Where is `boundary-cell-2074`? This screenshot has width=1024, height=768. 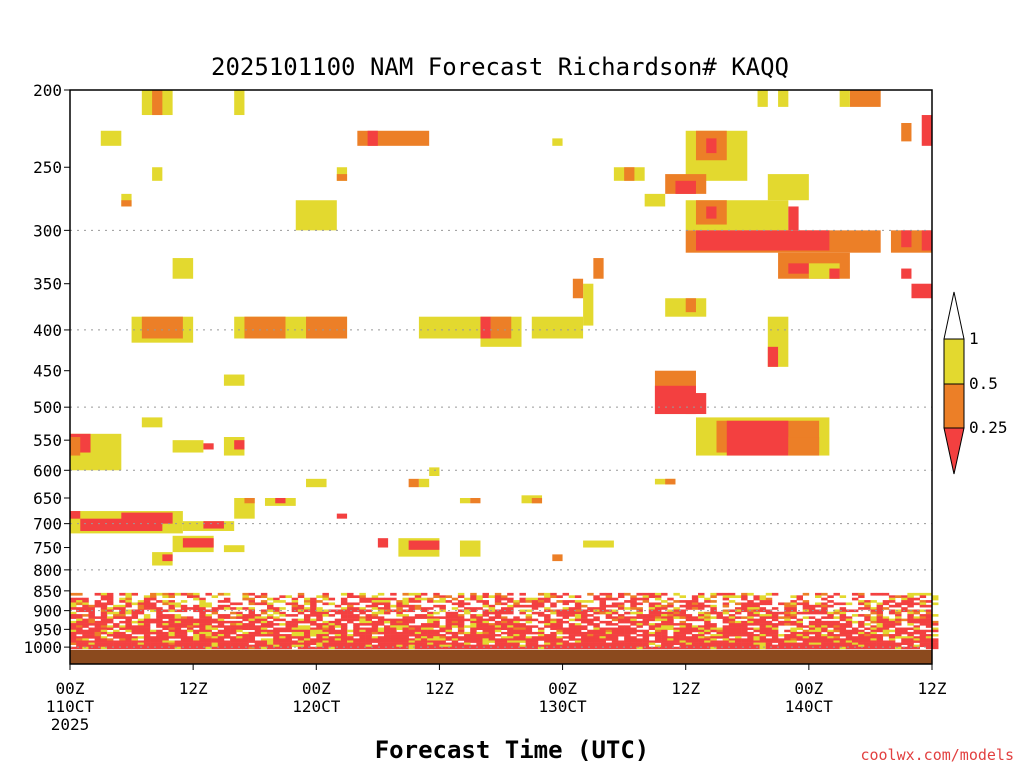
boundary-cell-2074 is located at coordinates (750, 617).